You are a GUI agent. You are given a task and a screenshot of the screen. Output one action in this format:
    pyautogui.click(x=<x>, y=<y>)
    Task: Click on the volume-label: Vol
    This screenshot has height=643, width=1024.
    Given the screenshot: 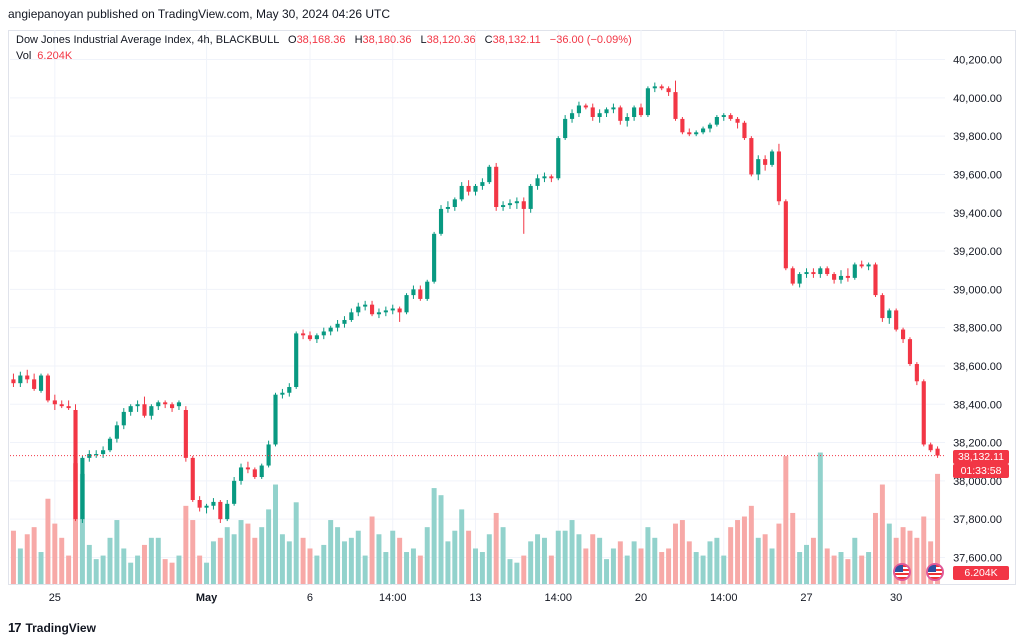 What is the action you would take?
    pyautogui.click(x=24, y=56)
    